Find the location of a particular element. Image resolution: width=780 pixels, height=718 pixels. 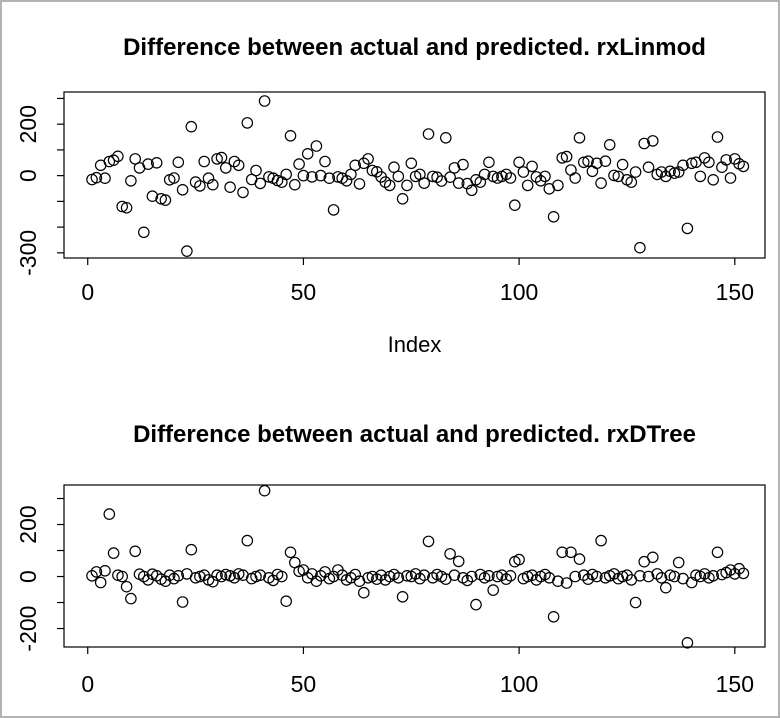

y-tick-label: 200 is located at coordinates (28, 524).